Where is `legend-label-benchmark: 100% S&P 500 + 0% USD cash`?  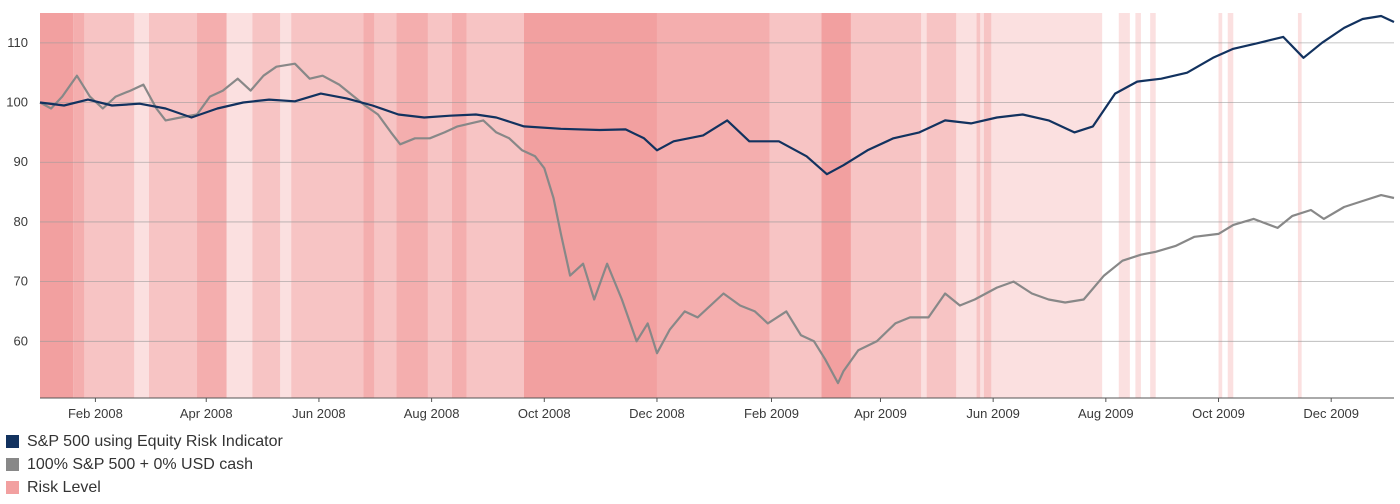
legend-label-benchmark: 100% S&P 500 + 0% USD cash is located at coordinates (140, 464).